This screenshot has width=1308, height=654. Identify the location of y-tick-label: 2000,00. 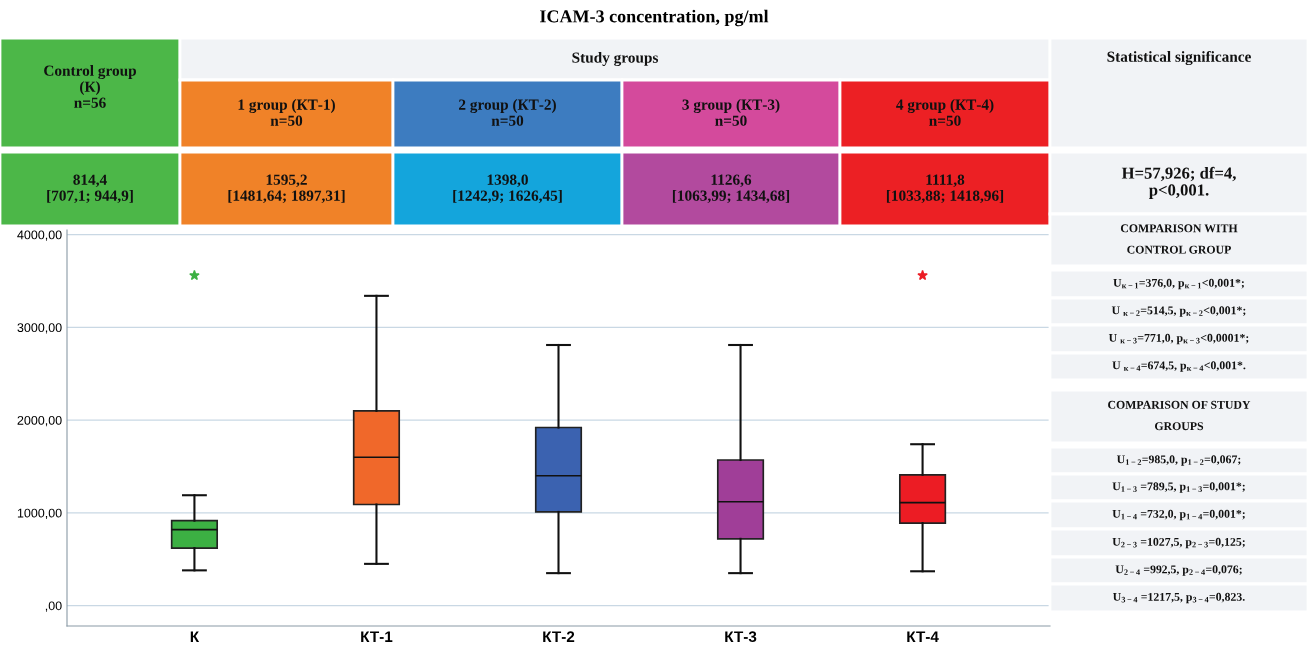
(39, 421).